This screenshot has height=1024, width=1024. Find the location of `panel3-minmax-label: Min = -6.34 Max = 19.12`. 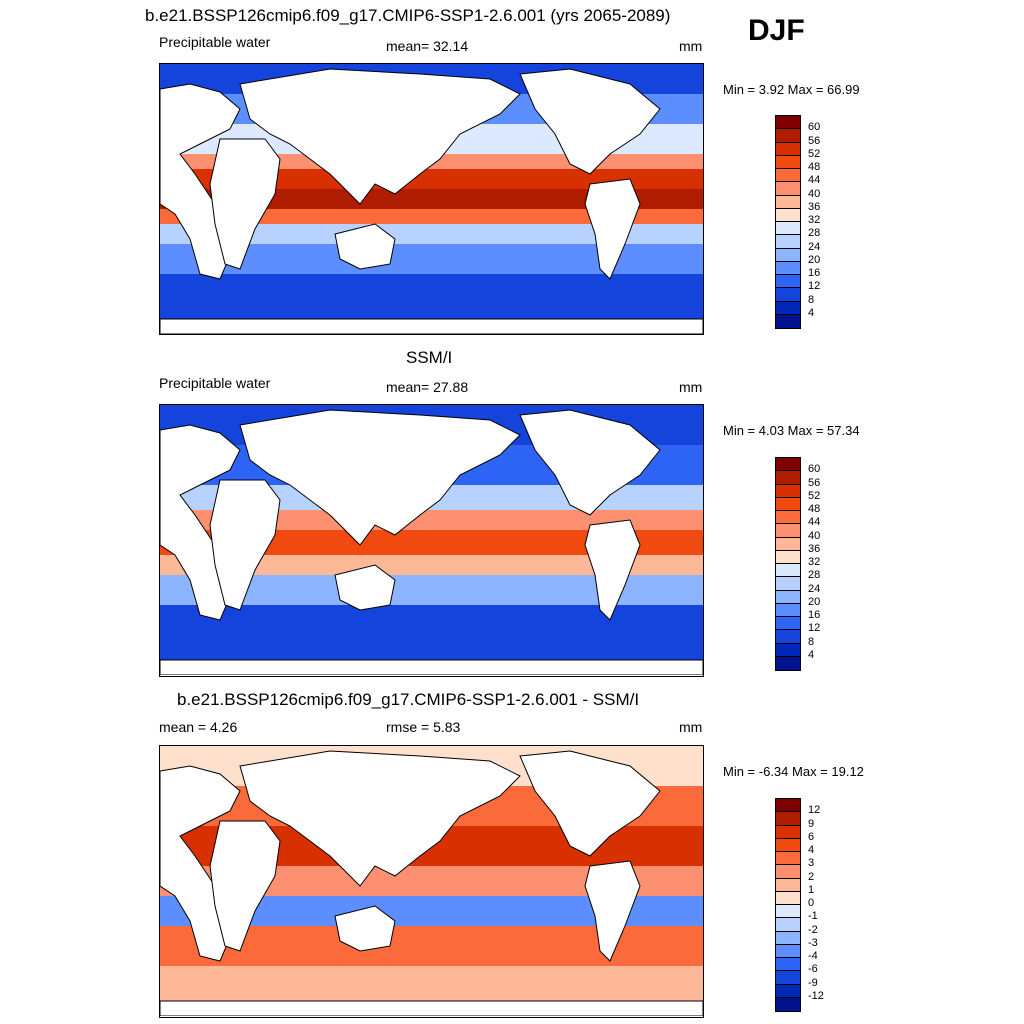

panel3-minmax-label: Min = -6.34 Max = 19.12 is located at coordinates (793, 771).